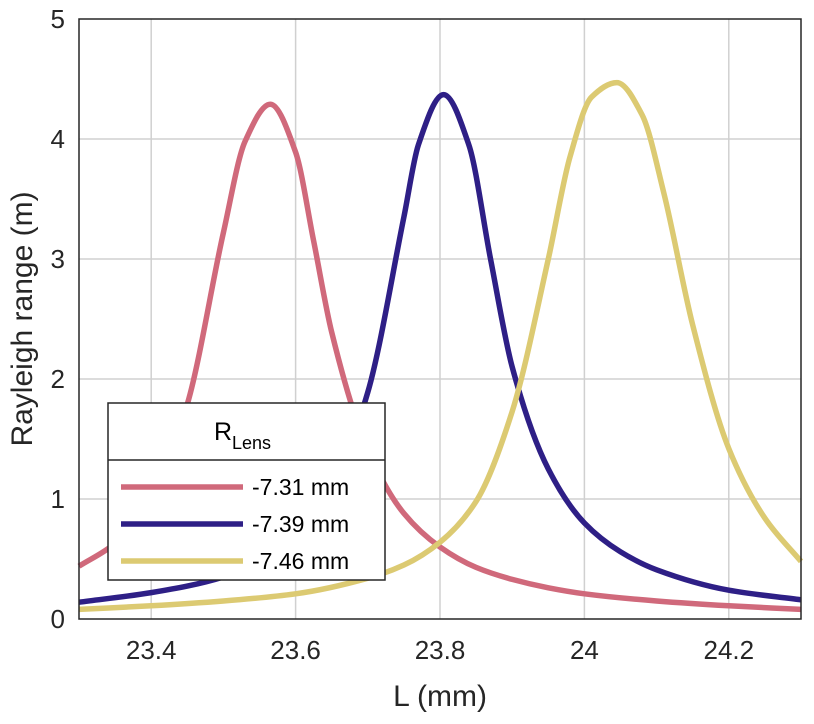 The width and height of the screenshot is (814, 724). I want to click on x-tick-label: 23.8, so click(440, 650).